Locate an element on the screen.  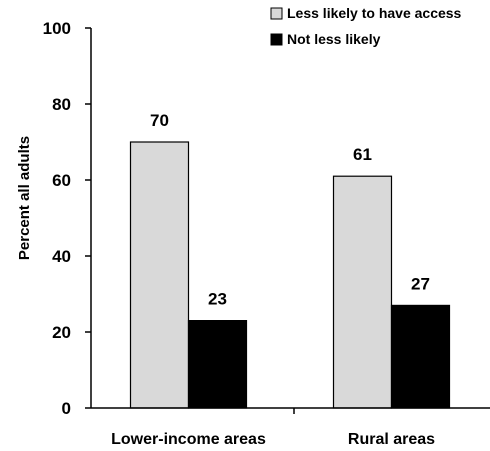
y-tick-label: 40 is located at coordinates (61, 256).